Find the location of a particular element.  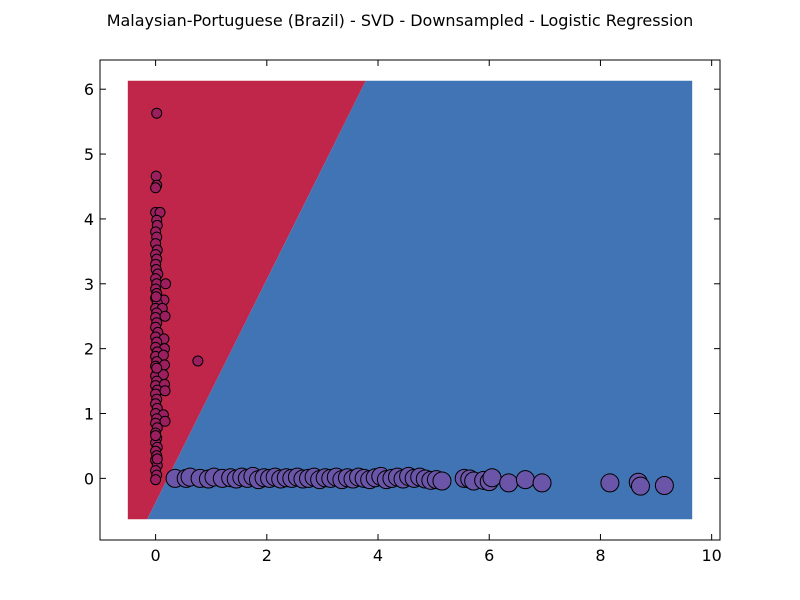

y-tick-label: 0 is located at coordinates (89, 478).